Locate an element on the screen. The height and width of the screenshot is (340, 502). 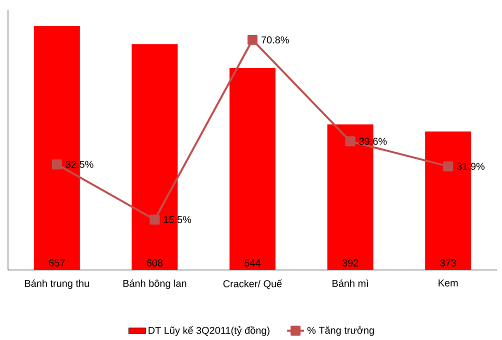
x-tick-label: Bánh trung thu is located at coordinates (57, 284).